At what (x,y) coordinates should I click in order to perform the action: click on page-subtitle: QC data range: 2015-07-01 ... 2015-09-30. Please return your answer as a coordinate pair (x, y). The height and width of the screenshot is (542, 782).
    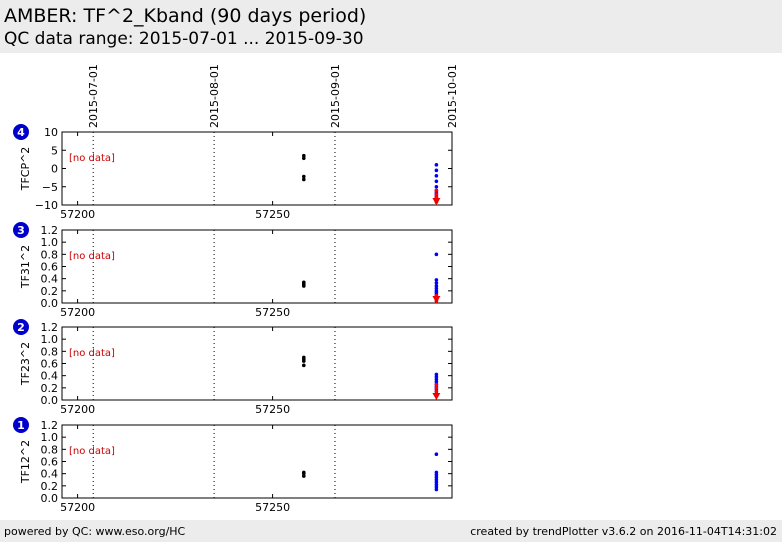
    Looking at the image, I should click on (184, 39).